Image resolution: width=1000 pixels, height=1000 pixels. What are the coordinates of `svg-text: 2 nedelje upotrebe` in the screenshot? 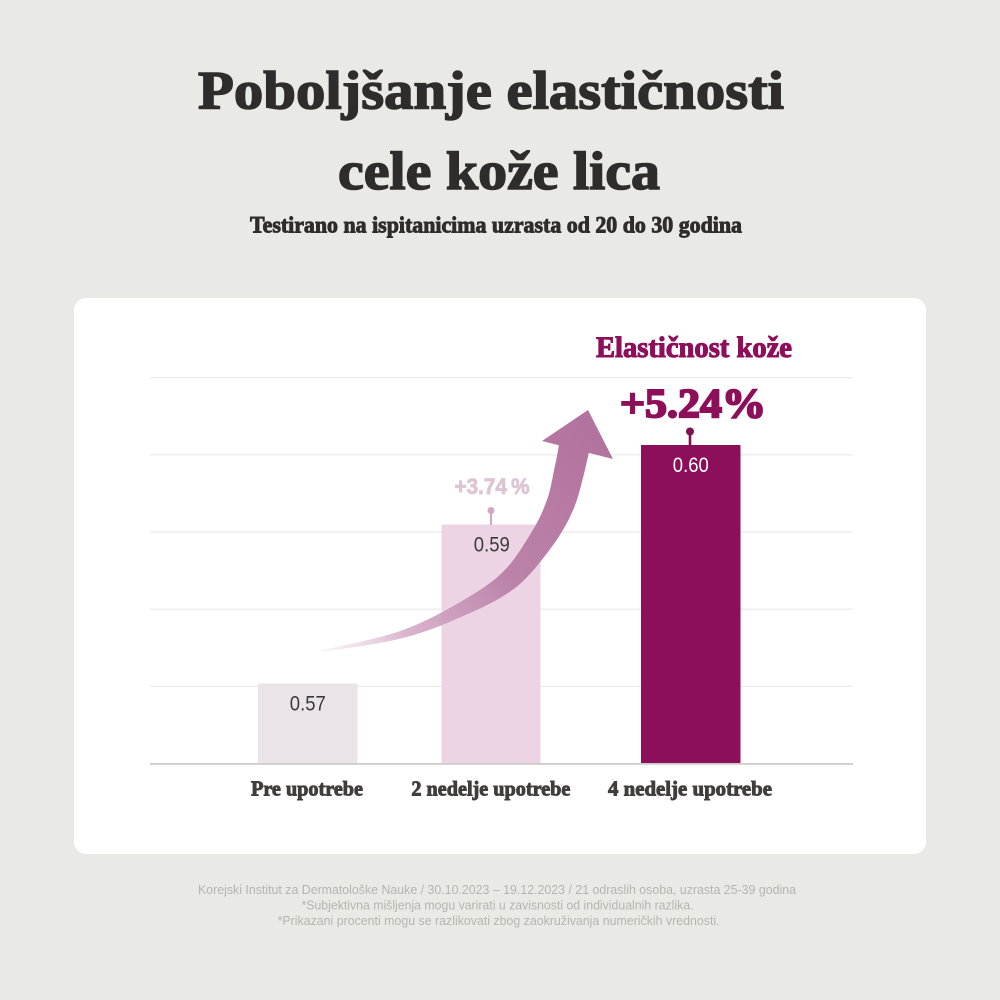 It's located at (490, 789).